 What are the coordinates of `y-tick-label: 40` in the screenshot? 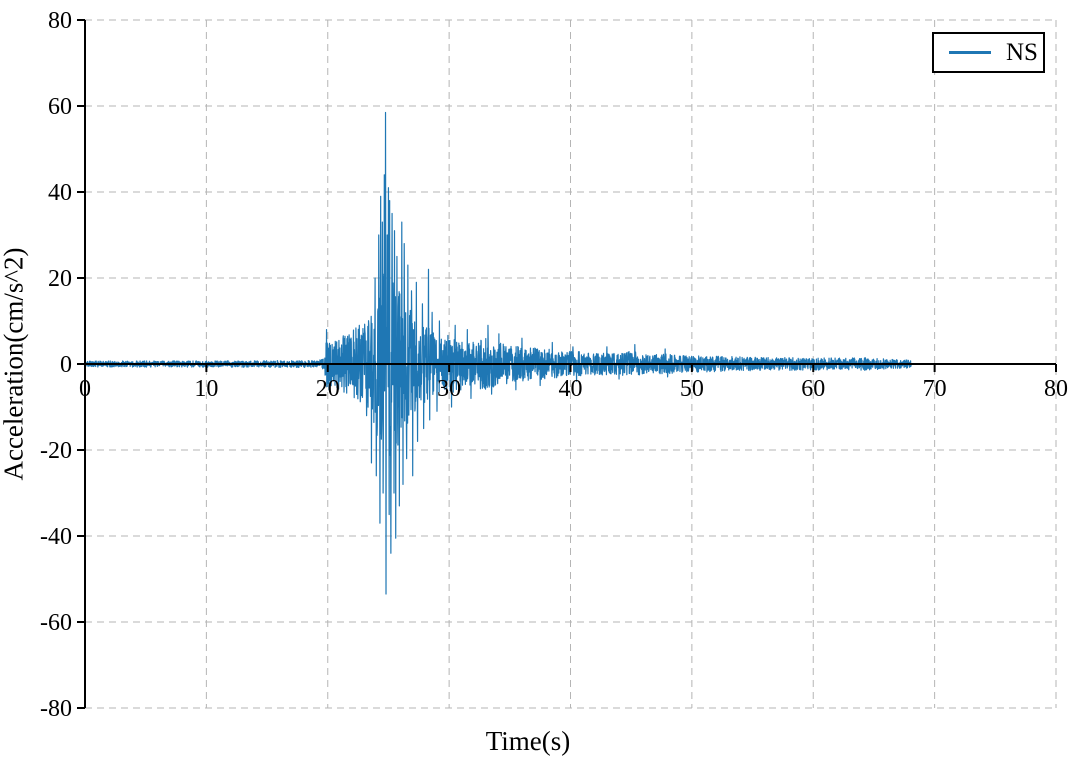 It's located at (60, 193).